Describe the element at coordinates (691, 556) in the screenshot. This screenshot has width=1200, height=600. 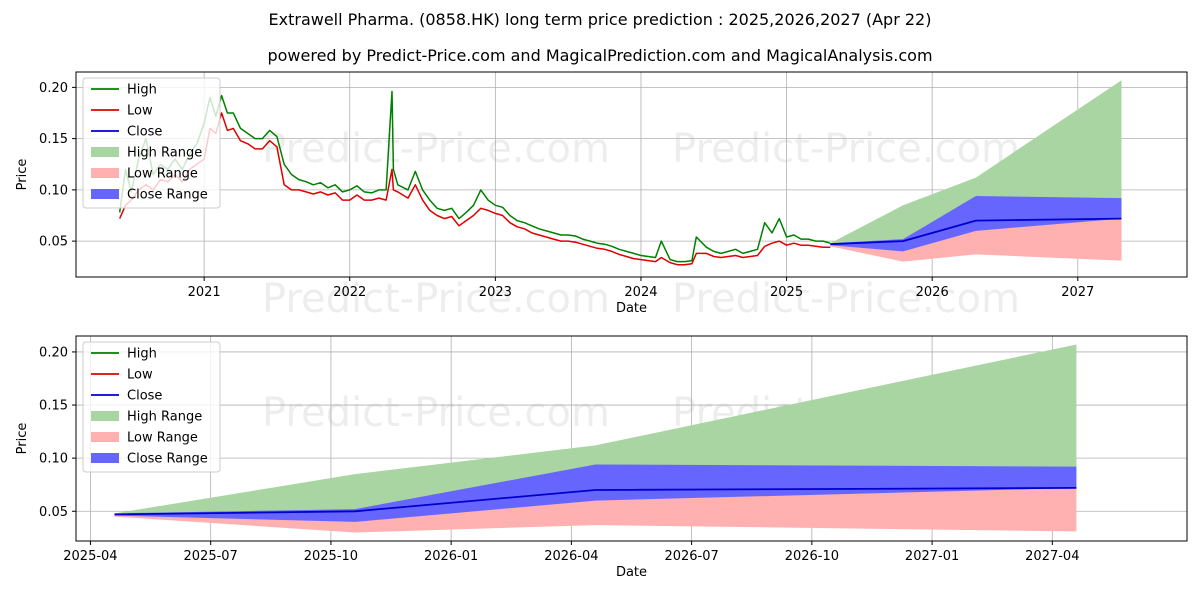
I see `x-tick-label: 2026-07` at that location.